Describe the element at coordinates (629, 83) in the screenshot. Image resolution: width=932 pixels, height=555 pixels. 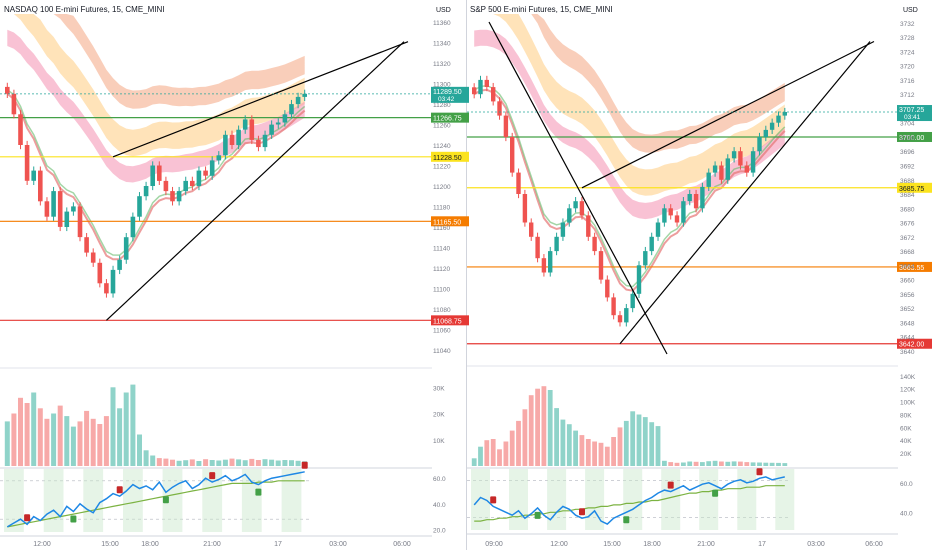
I see `es-salmon-ribbon` at that location.